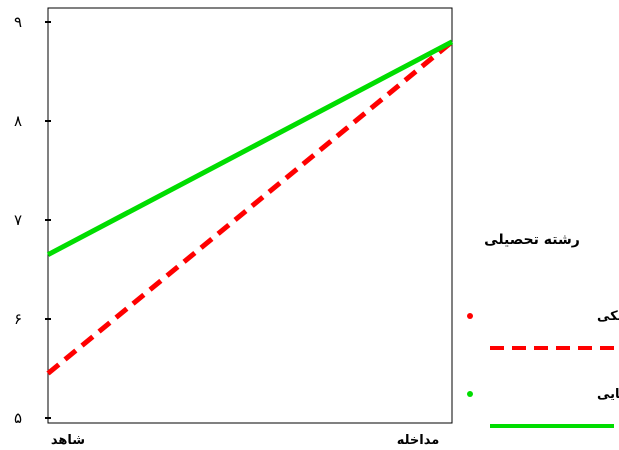  What do you see at coordinates (418, 440) in the screenshot?
I see `x-tick-label: مداخله` at bounding box center [418, 440].